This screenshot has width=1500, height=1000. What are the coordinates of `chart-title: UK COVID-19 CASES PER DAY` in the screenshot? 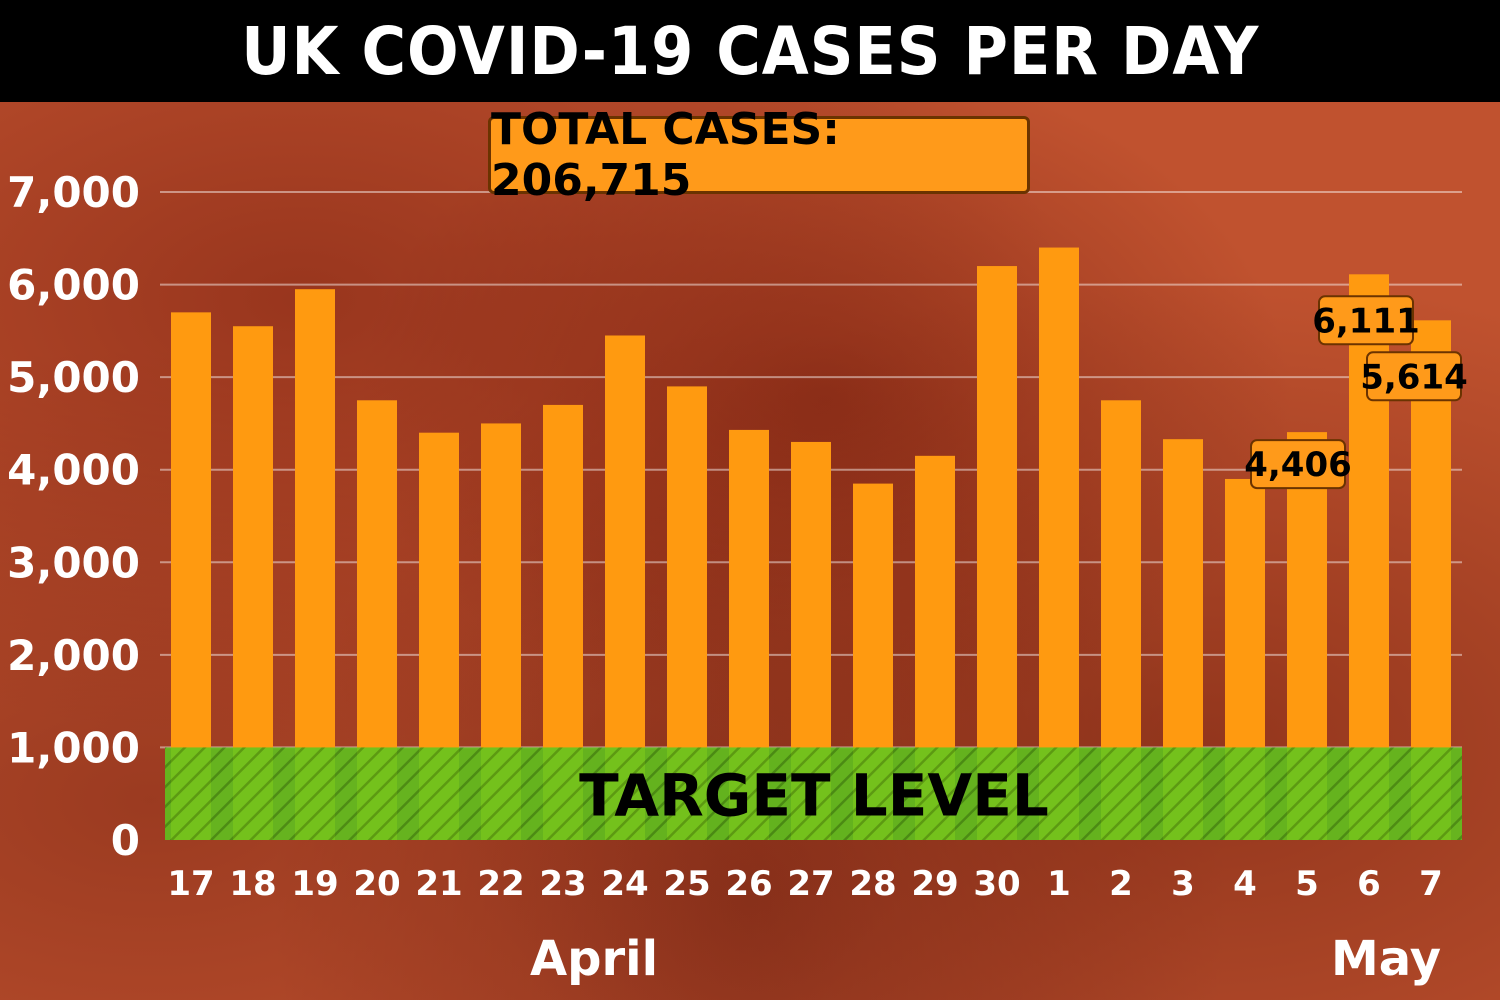 It's located at (750, 51).